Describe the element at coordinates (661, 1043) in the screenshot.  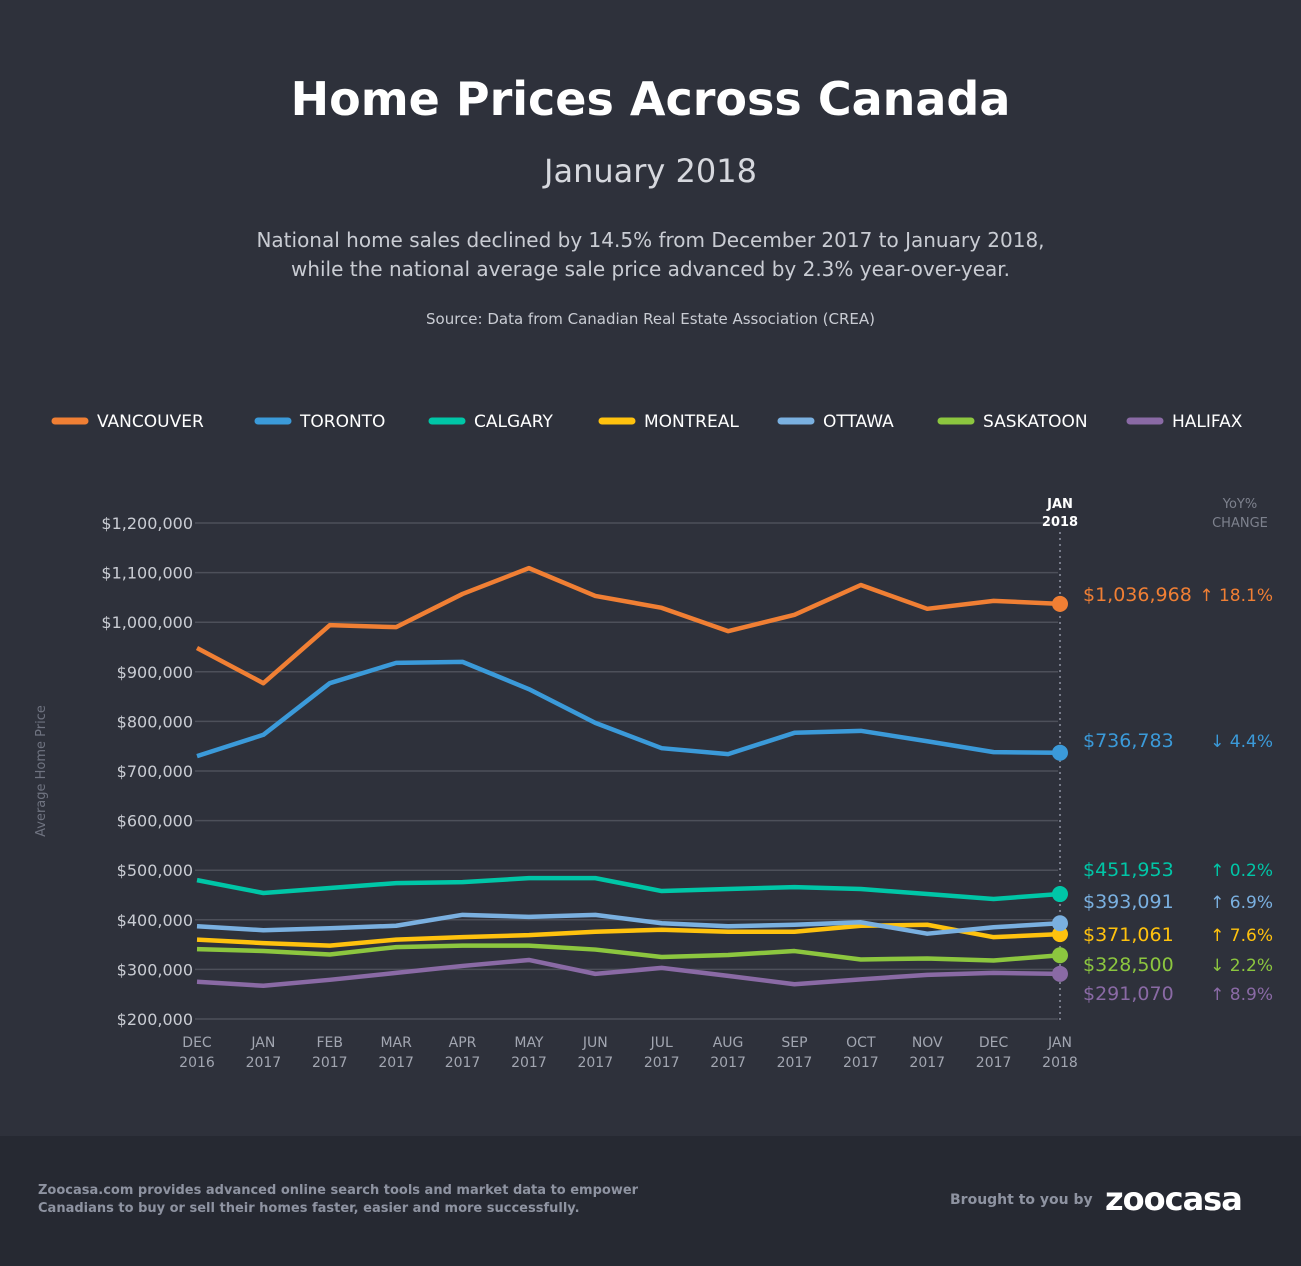
I see `x-tick-label: JUL` at that location.